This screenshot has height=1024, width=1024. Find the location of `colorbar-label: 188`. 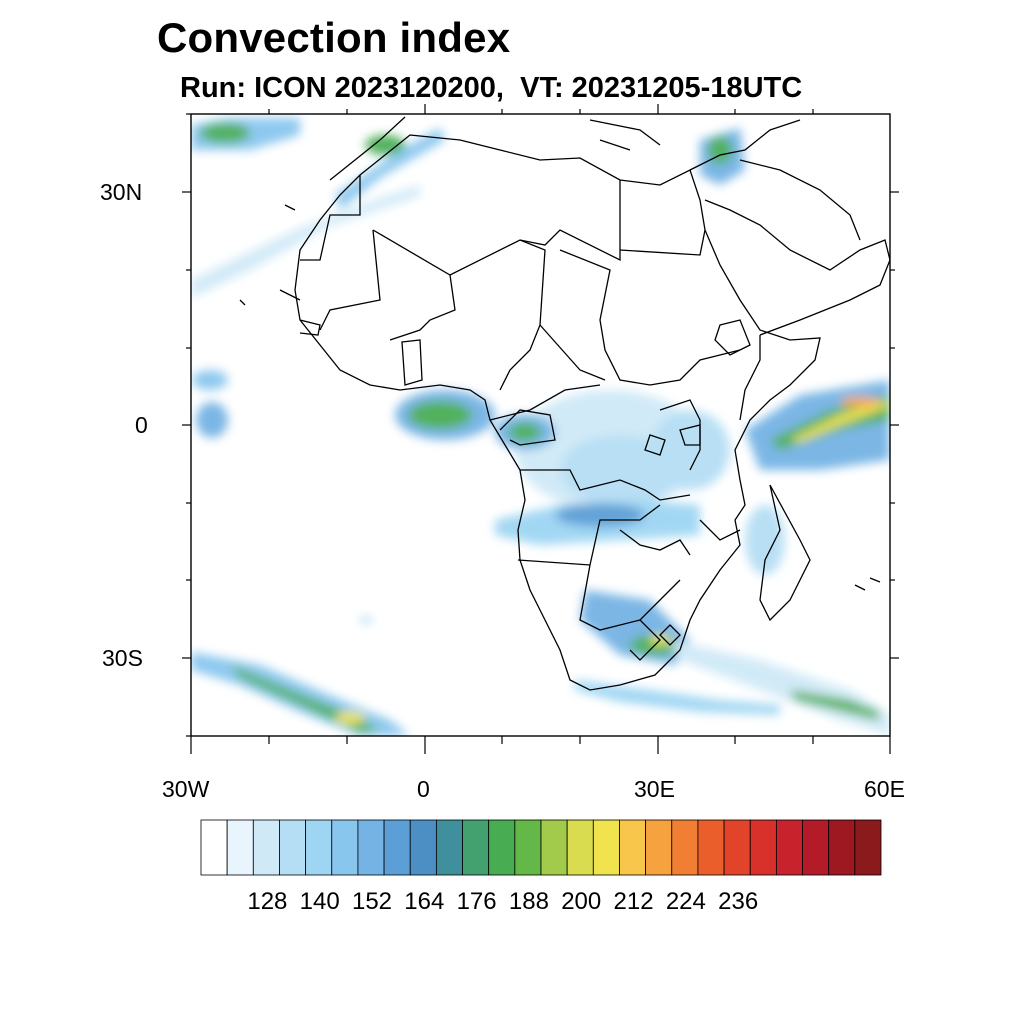

colorbar-label: 188 is located at coordinates (528, 901).